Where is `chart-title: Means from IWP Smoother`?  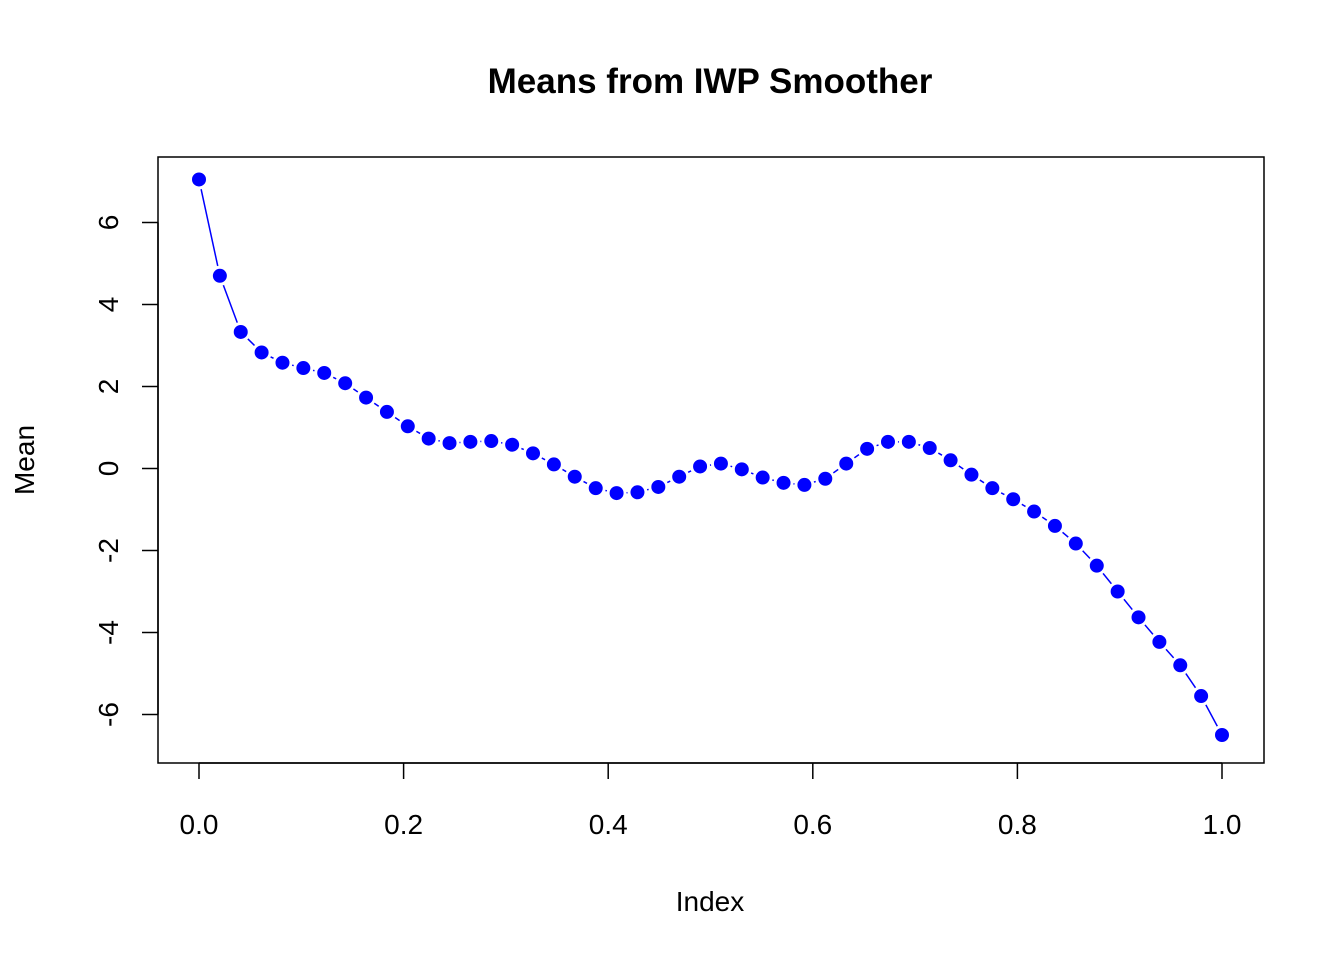 chart-title: Means from IWP Smoother is located at coordinates (710, 81).